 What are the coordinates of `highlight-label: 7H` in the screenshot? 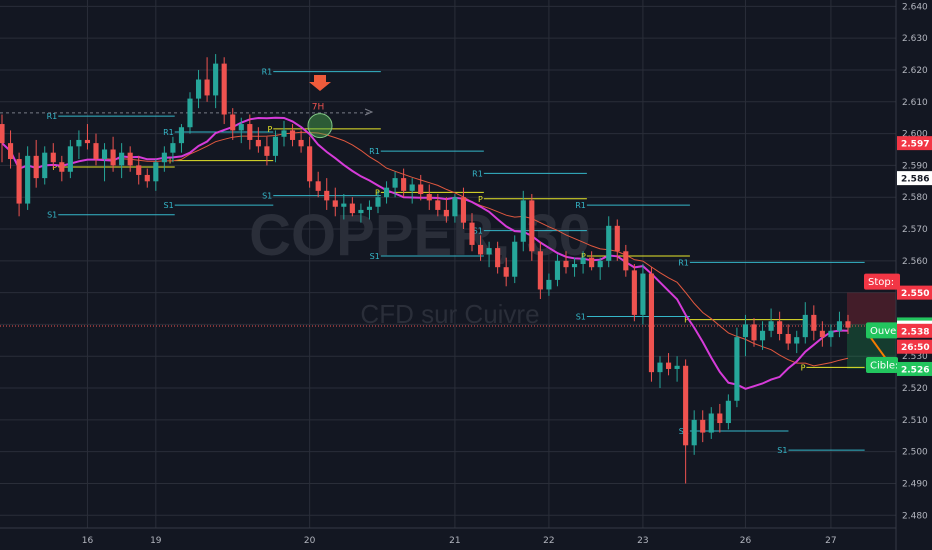 It's located at (318, 108).